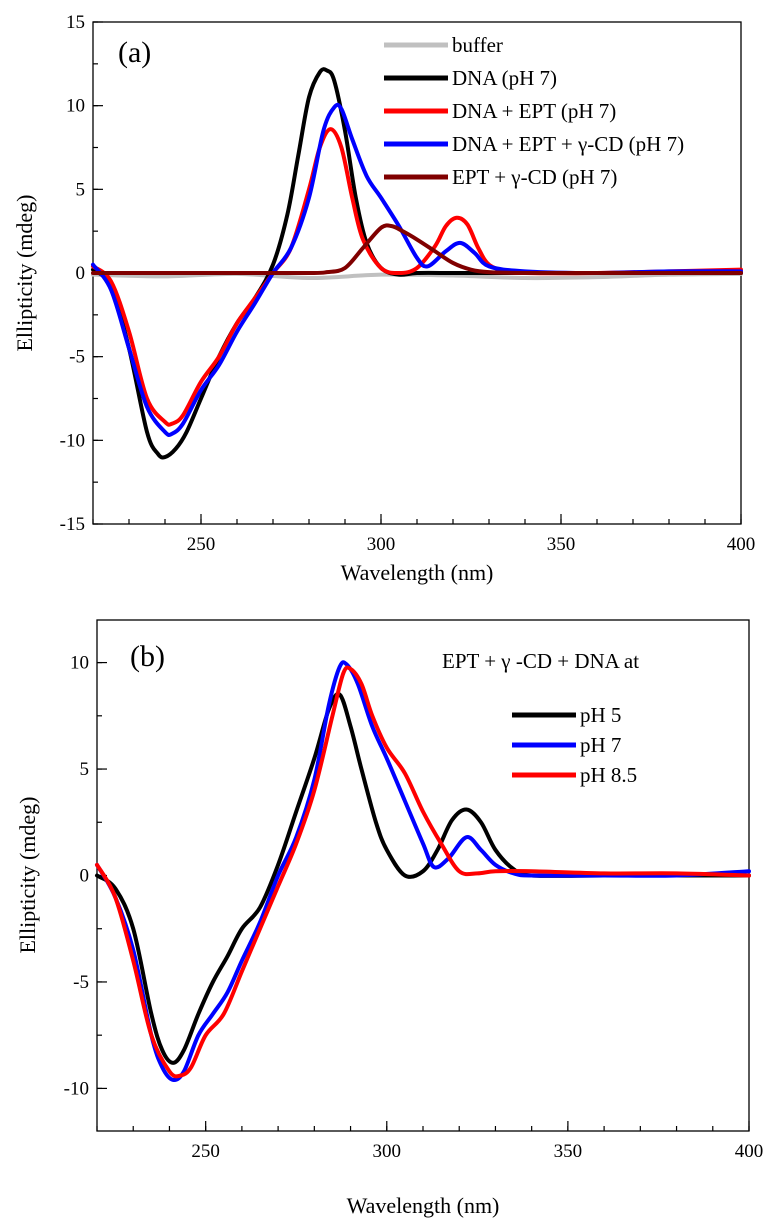  What do you see at coordinates (540, 718) in the screenshot?
I see `legend: EPT + γ -CD + DNA at pH 5 pH 7 pH 8.5` at bounding box center [540, 718].